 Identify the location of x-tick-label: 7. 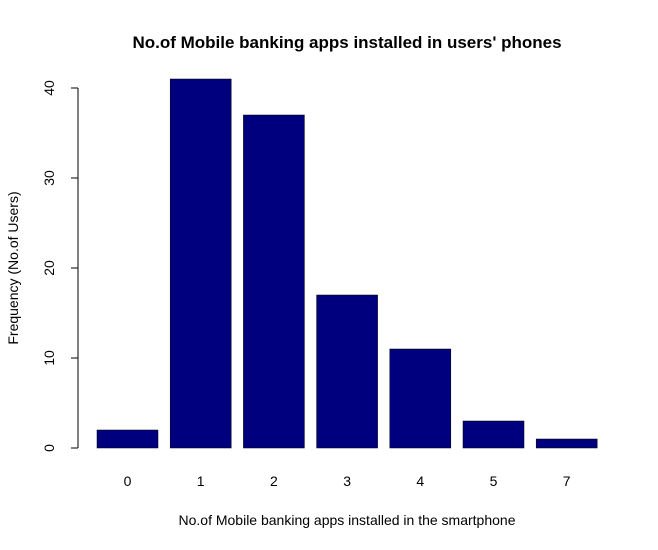
(567, 481).